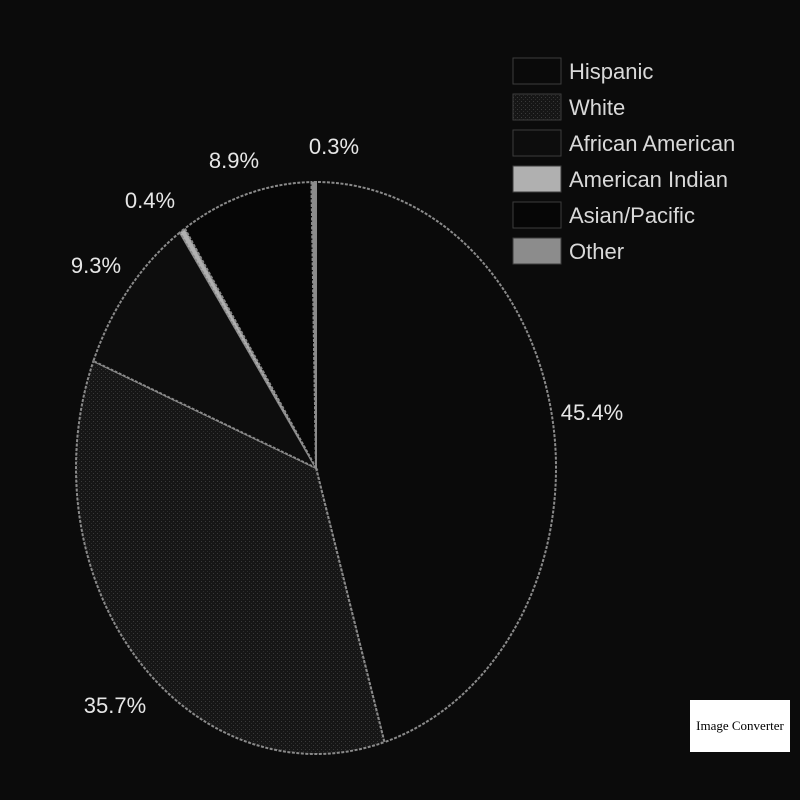  What do you see at coordinates (234, 160) in the screenshot?
I see `slice-label-asian-pacific: 8.9%` at bounding box center [234, 160].